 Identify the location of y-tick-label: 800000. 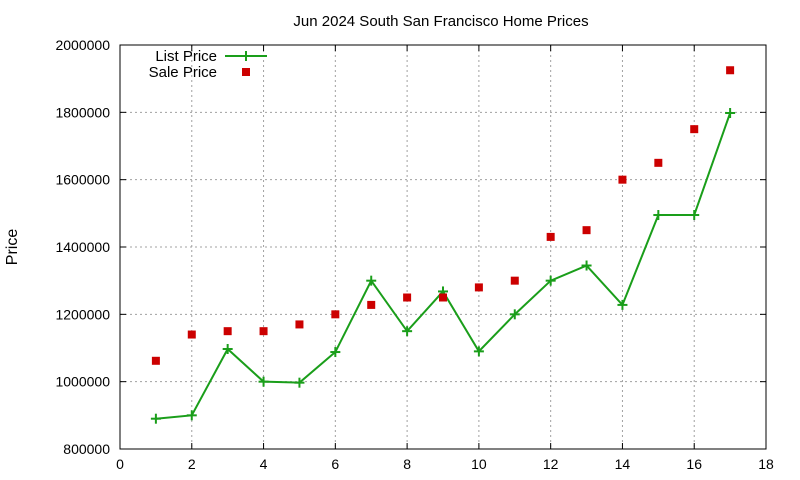
(86, 449).